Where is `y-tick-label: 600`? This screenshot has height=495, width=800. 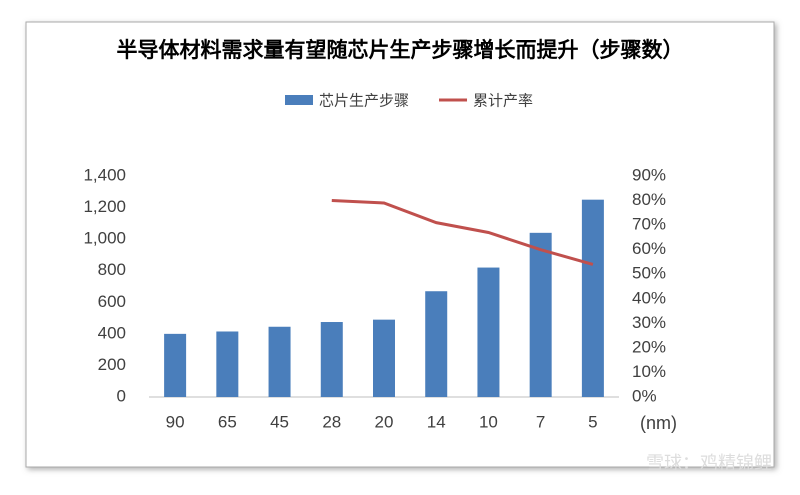
y-tick-label: 600 is located at coordinates (112, 301).